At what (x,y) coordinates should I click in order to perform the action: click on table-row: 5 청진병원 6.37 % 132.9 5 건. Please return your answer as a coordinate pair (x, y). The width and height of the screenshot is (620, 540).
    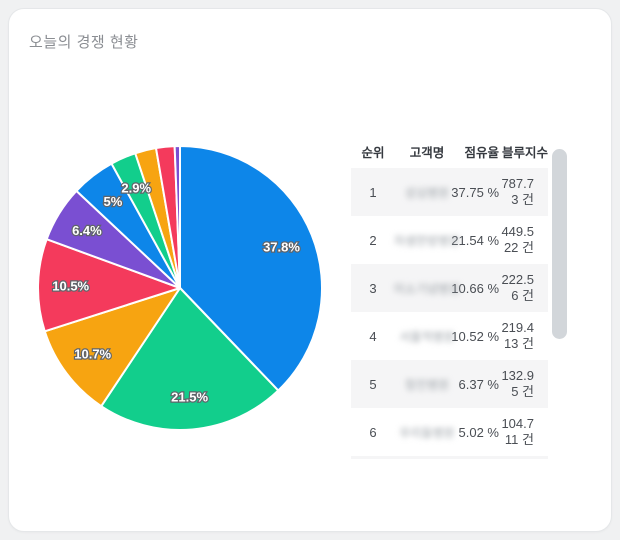
    Looking at the image, I should click on (449, 384).